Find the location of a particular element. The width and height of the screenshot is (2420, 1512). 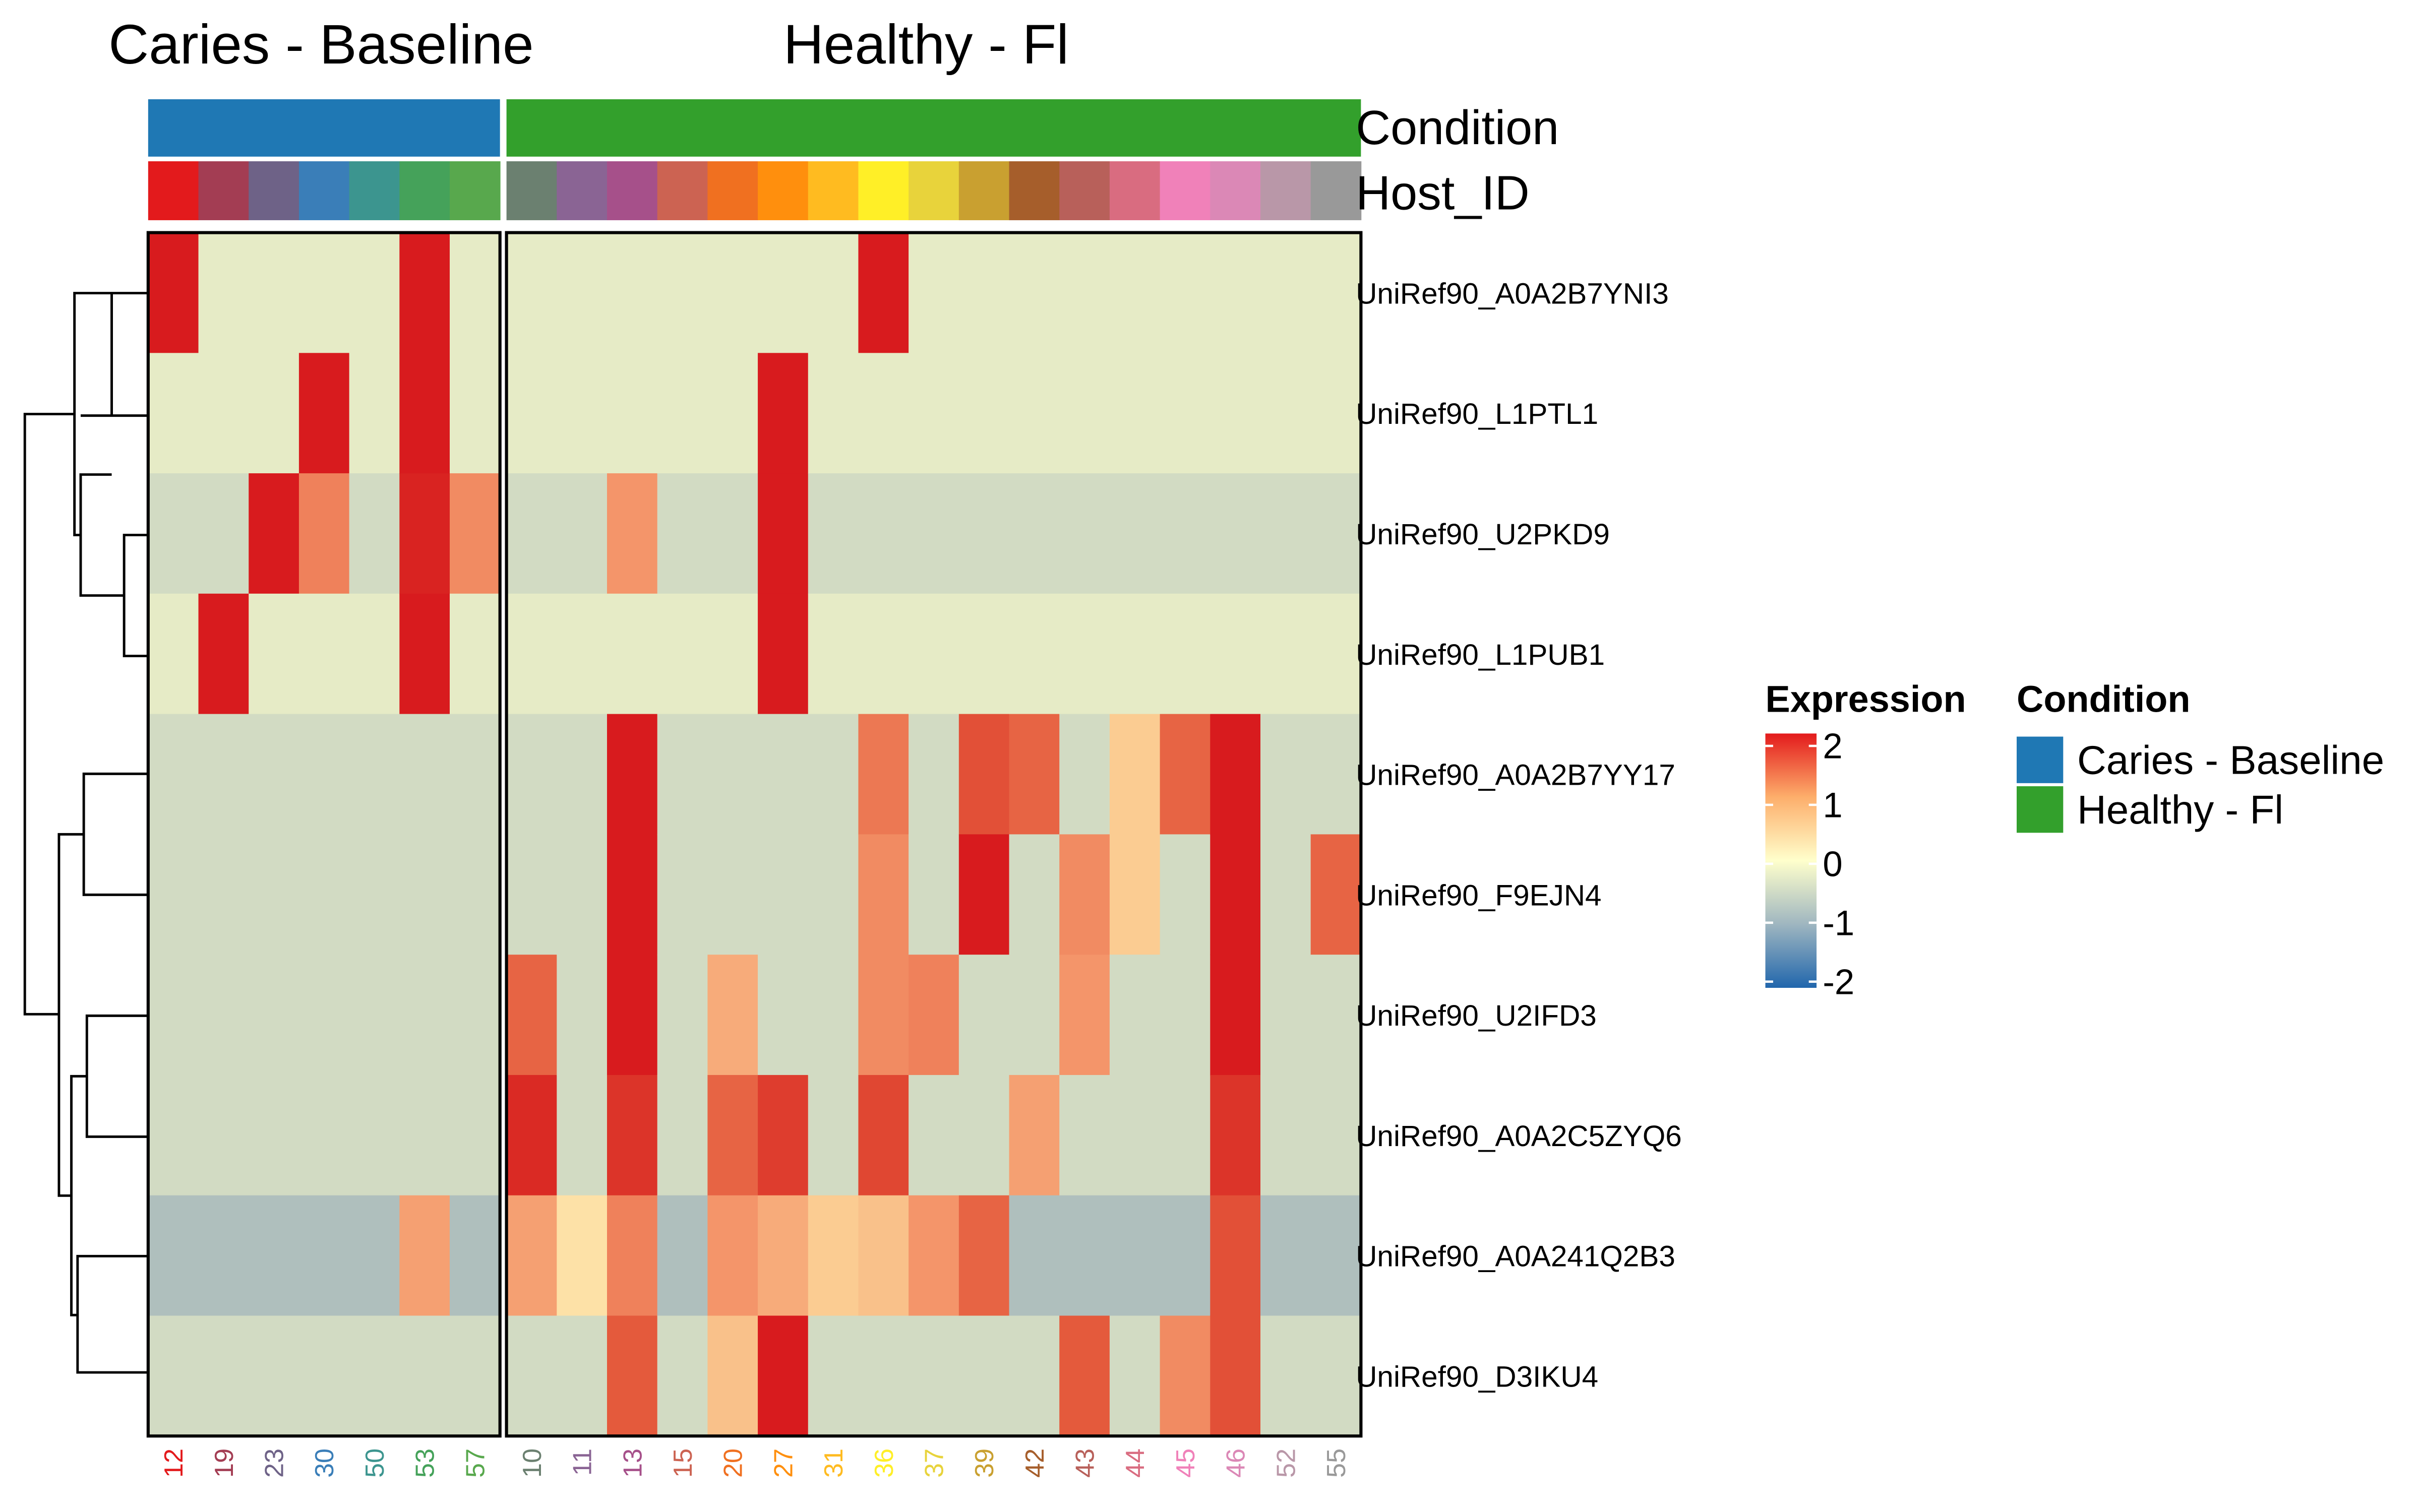

column-label: 45 is located at coordinates (1185, 1463).